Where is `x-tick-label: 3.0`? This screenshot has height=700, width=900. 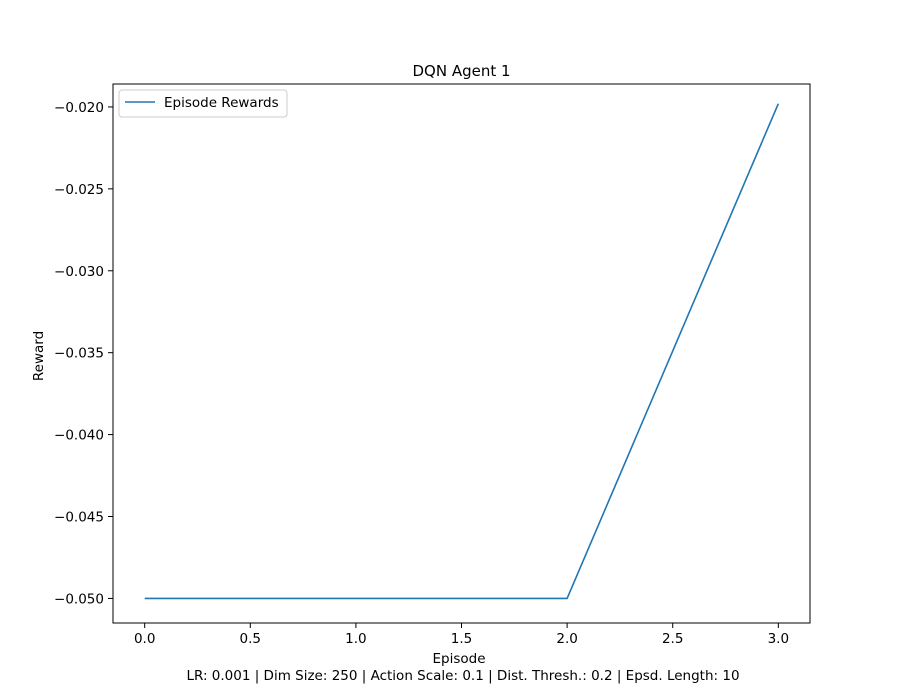 x-tick-label: 3.0 is located at coordinates (778, 639).